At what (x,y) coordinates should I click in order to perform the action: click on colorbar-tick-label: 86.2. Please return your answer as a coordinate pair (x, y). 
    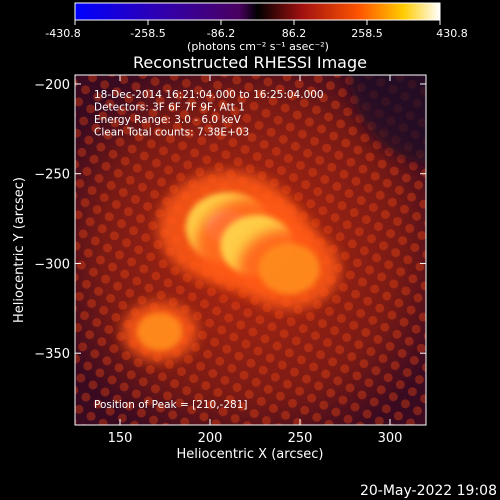
    Looking at the image, I should click on (294, 33).